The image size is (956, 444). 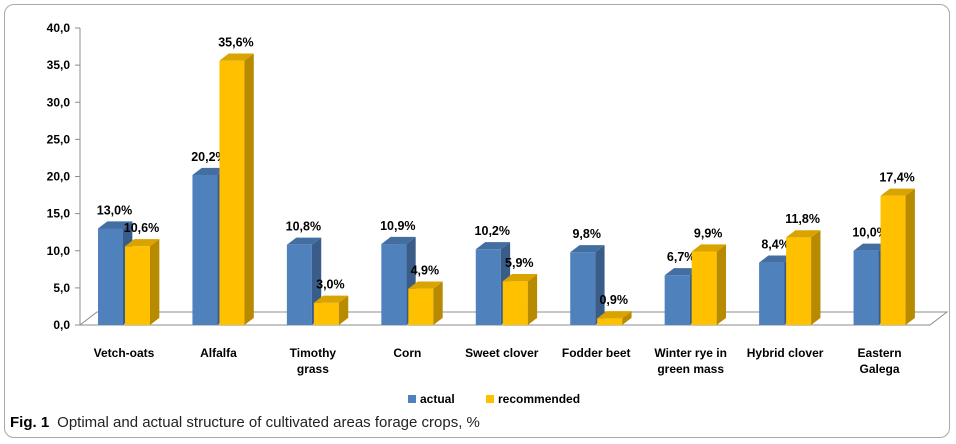 What do you see at coordinates (59, 251) in the screenshot?
I see `y-tick-label: 10,0` at bounding box center [59, 251].